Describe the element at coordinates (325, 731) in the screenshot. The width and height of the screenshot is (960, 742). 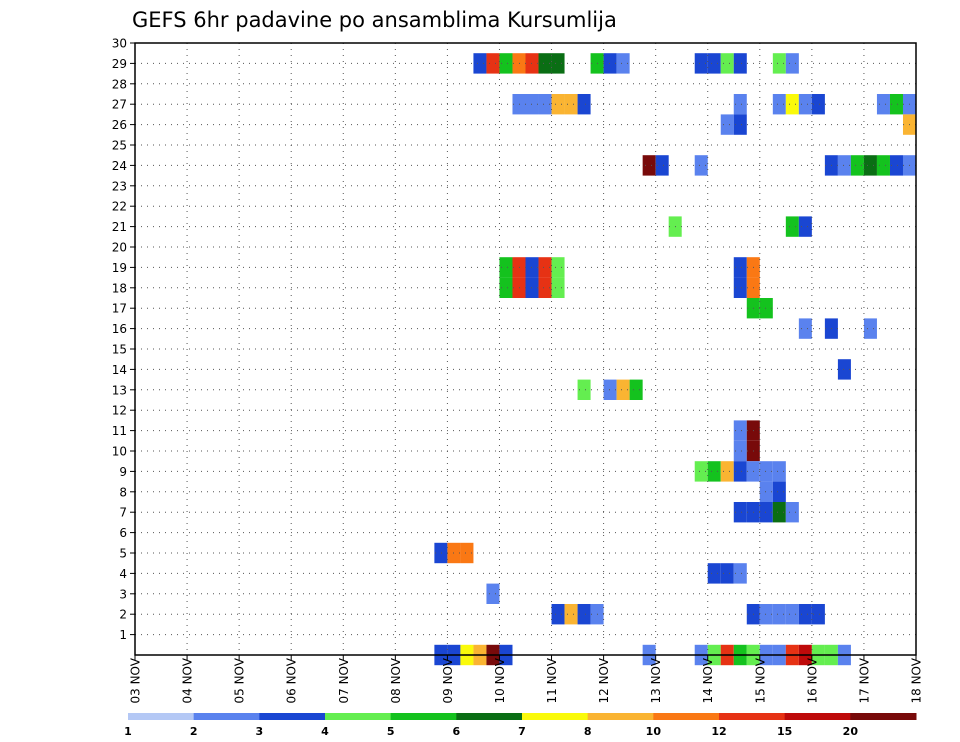
I see `legend-label: 4` at that location.